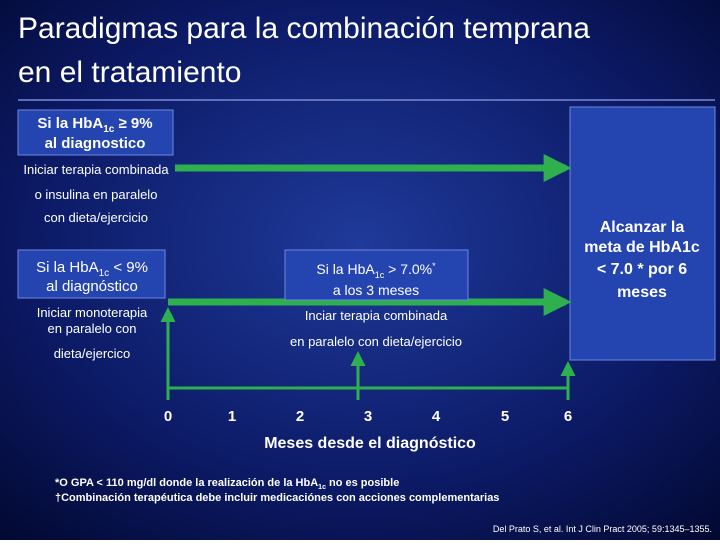 The height and width of the screenshot is (545, 720). What do you see at coordinates (92, 353) in the screenshot?
I see `path-text: dieta/ejercico` at bounding box center [92, 353].